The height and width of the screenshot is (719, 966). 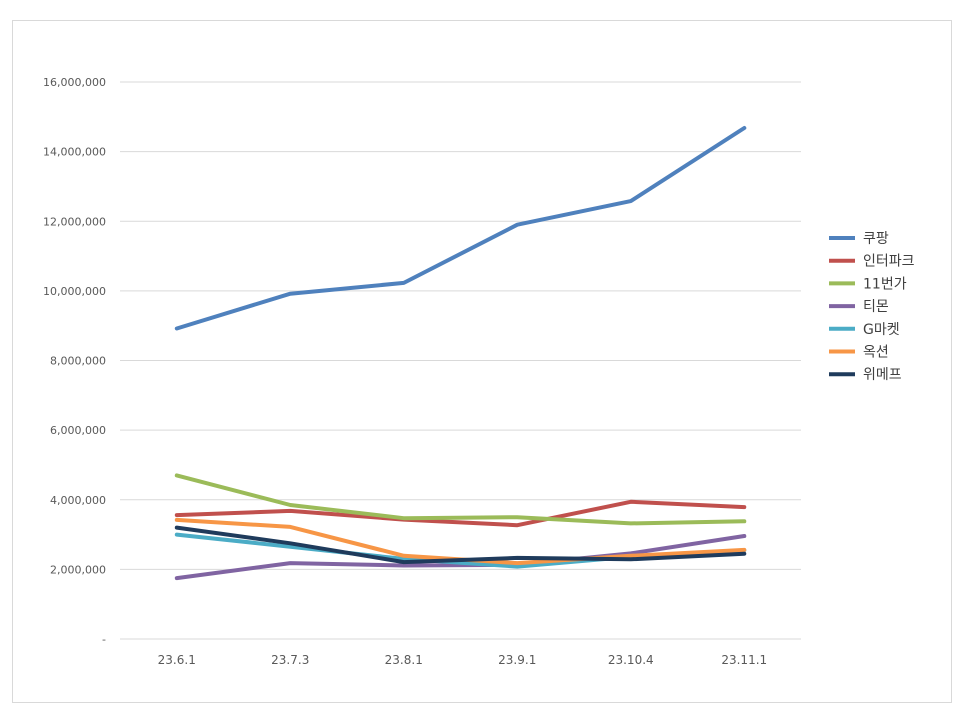 I want to click on legend-label: 쿠팡, so click(x=876, y=239).